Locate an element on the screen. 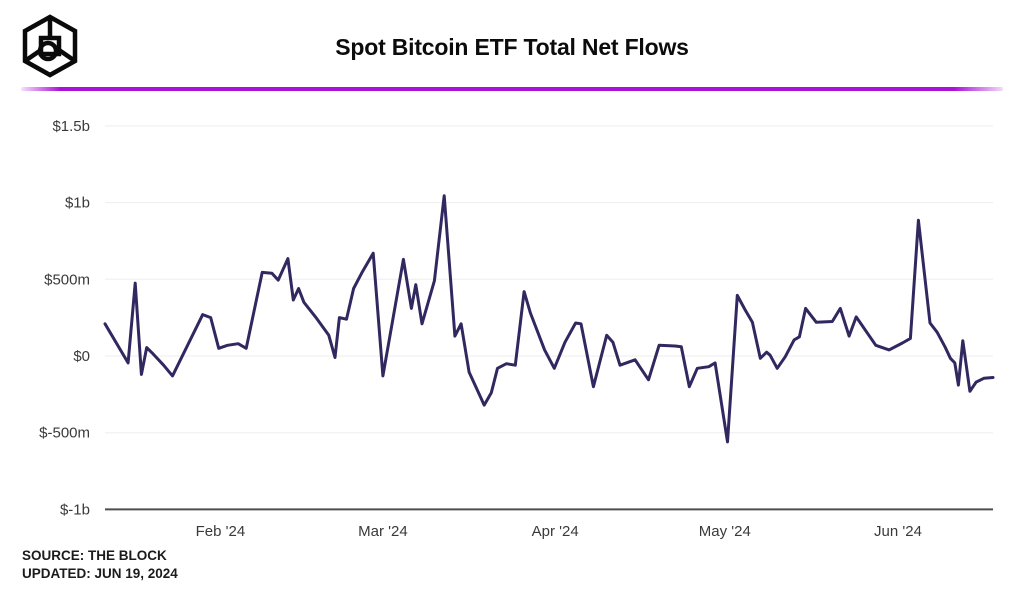  source-label: SOURCE: THE BLOCK is located at coordinates (94, 555).